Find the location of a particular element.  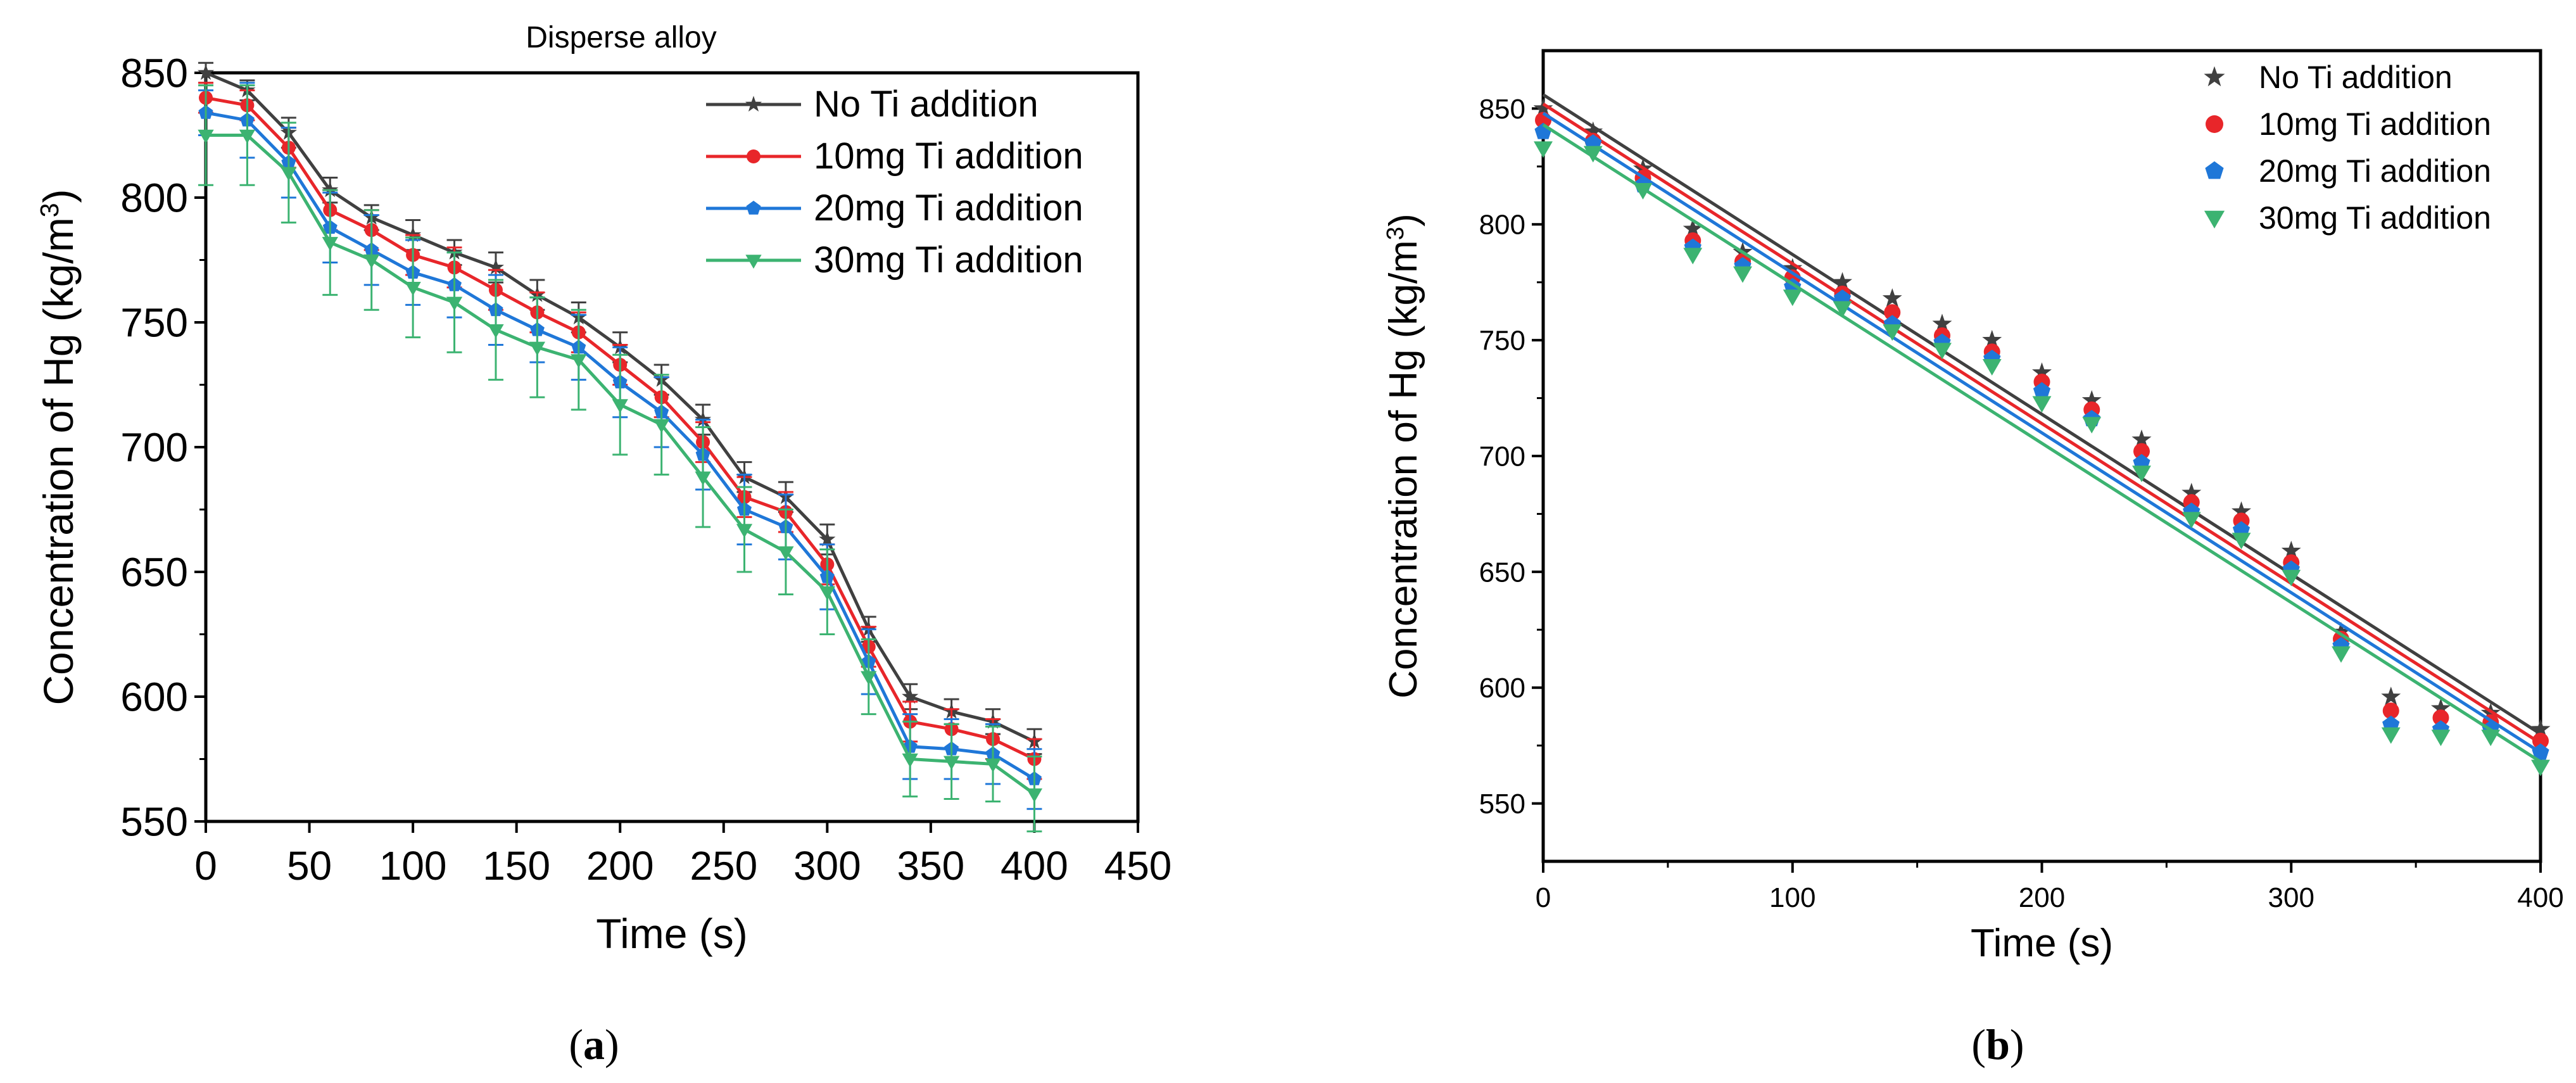

y-axis-label-tail: ) is located at coordinates (58, 196).